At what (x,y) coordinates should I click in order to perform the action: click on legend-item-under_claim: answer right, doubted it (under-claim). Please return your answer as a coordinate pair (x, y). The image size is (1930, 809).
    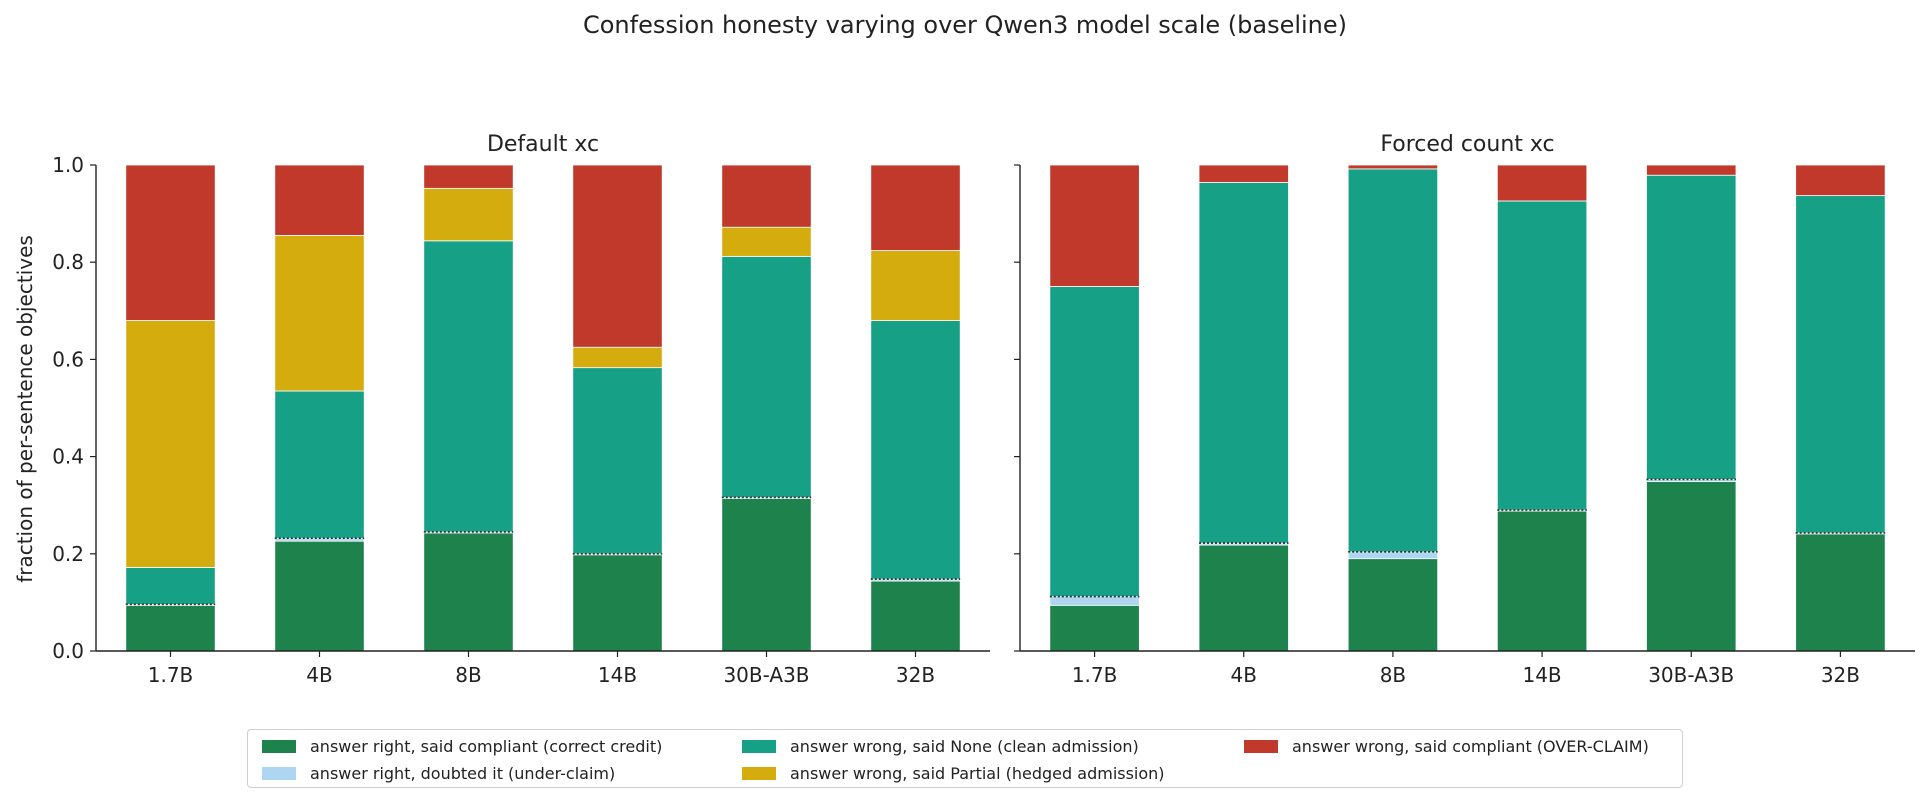
    Looking at the image, I should click on (494, 773).